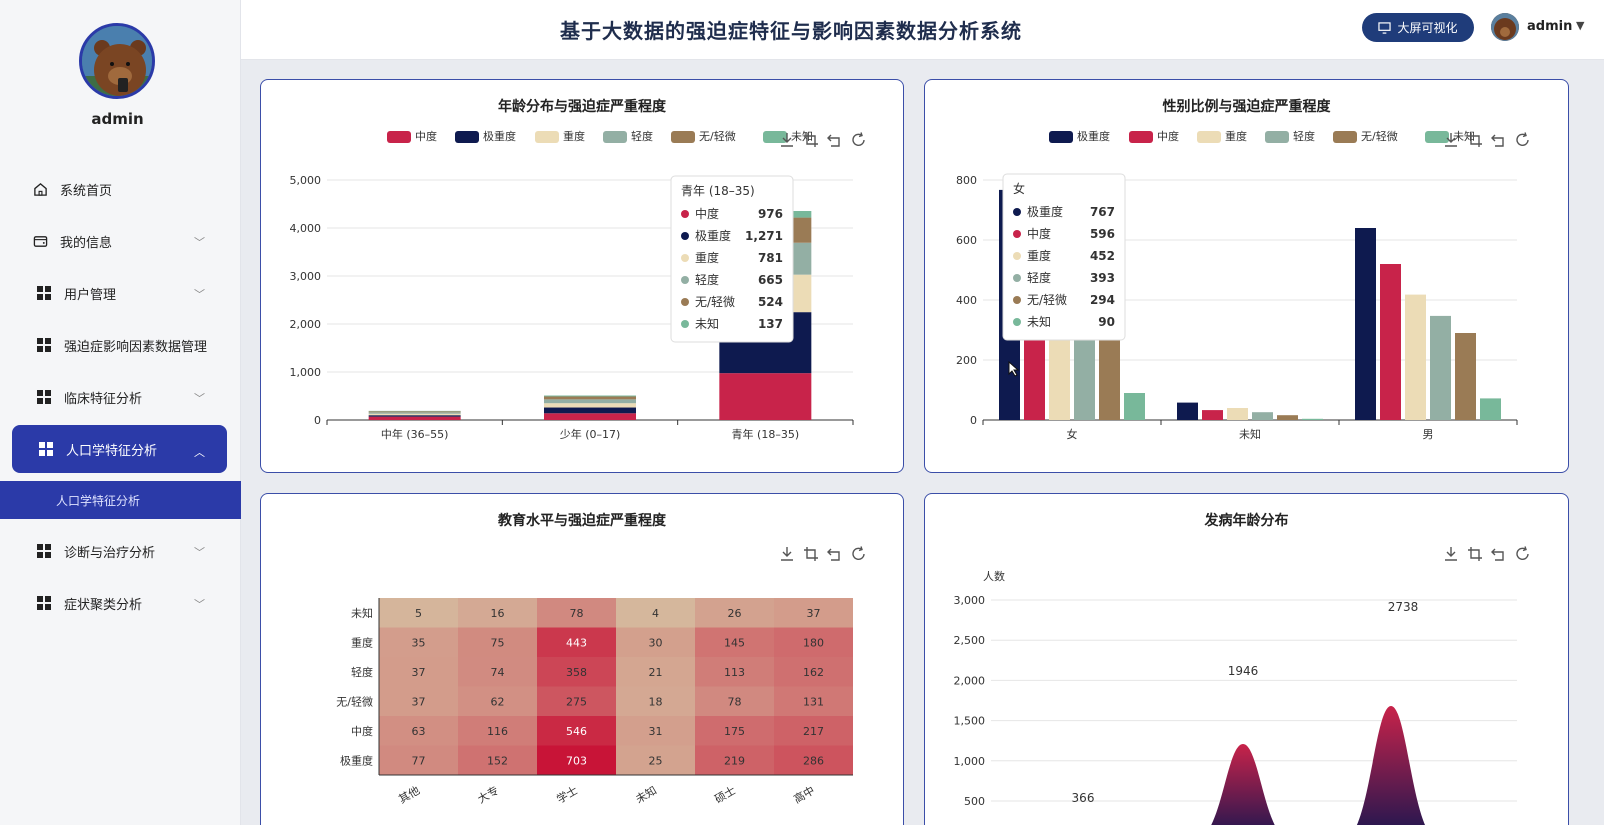 The height and width of the screenshot is (825, 1604). What do you see at coordinates (120, 241) in the screenshot?
I see `sidebar-item-my-info: 我的信息 ﹀` at bounding box center [120, 241].